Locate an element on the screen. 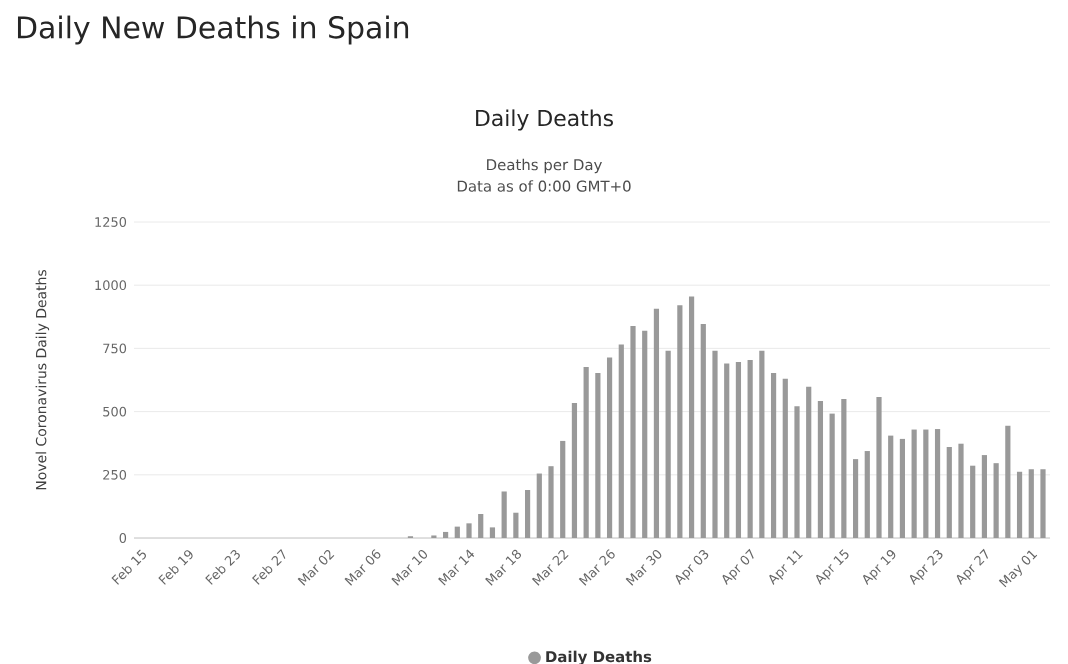  chart-title: Daily New Deaths in Spain is located at coordinates (213, 30).